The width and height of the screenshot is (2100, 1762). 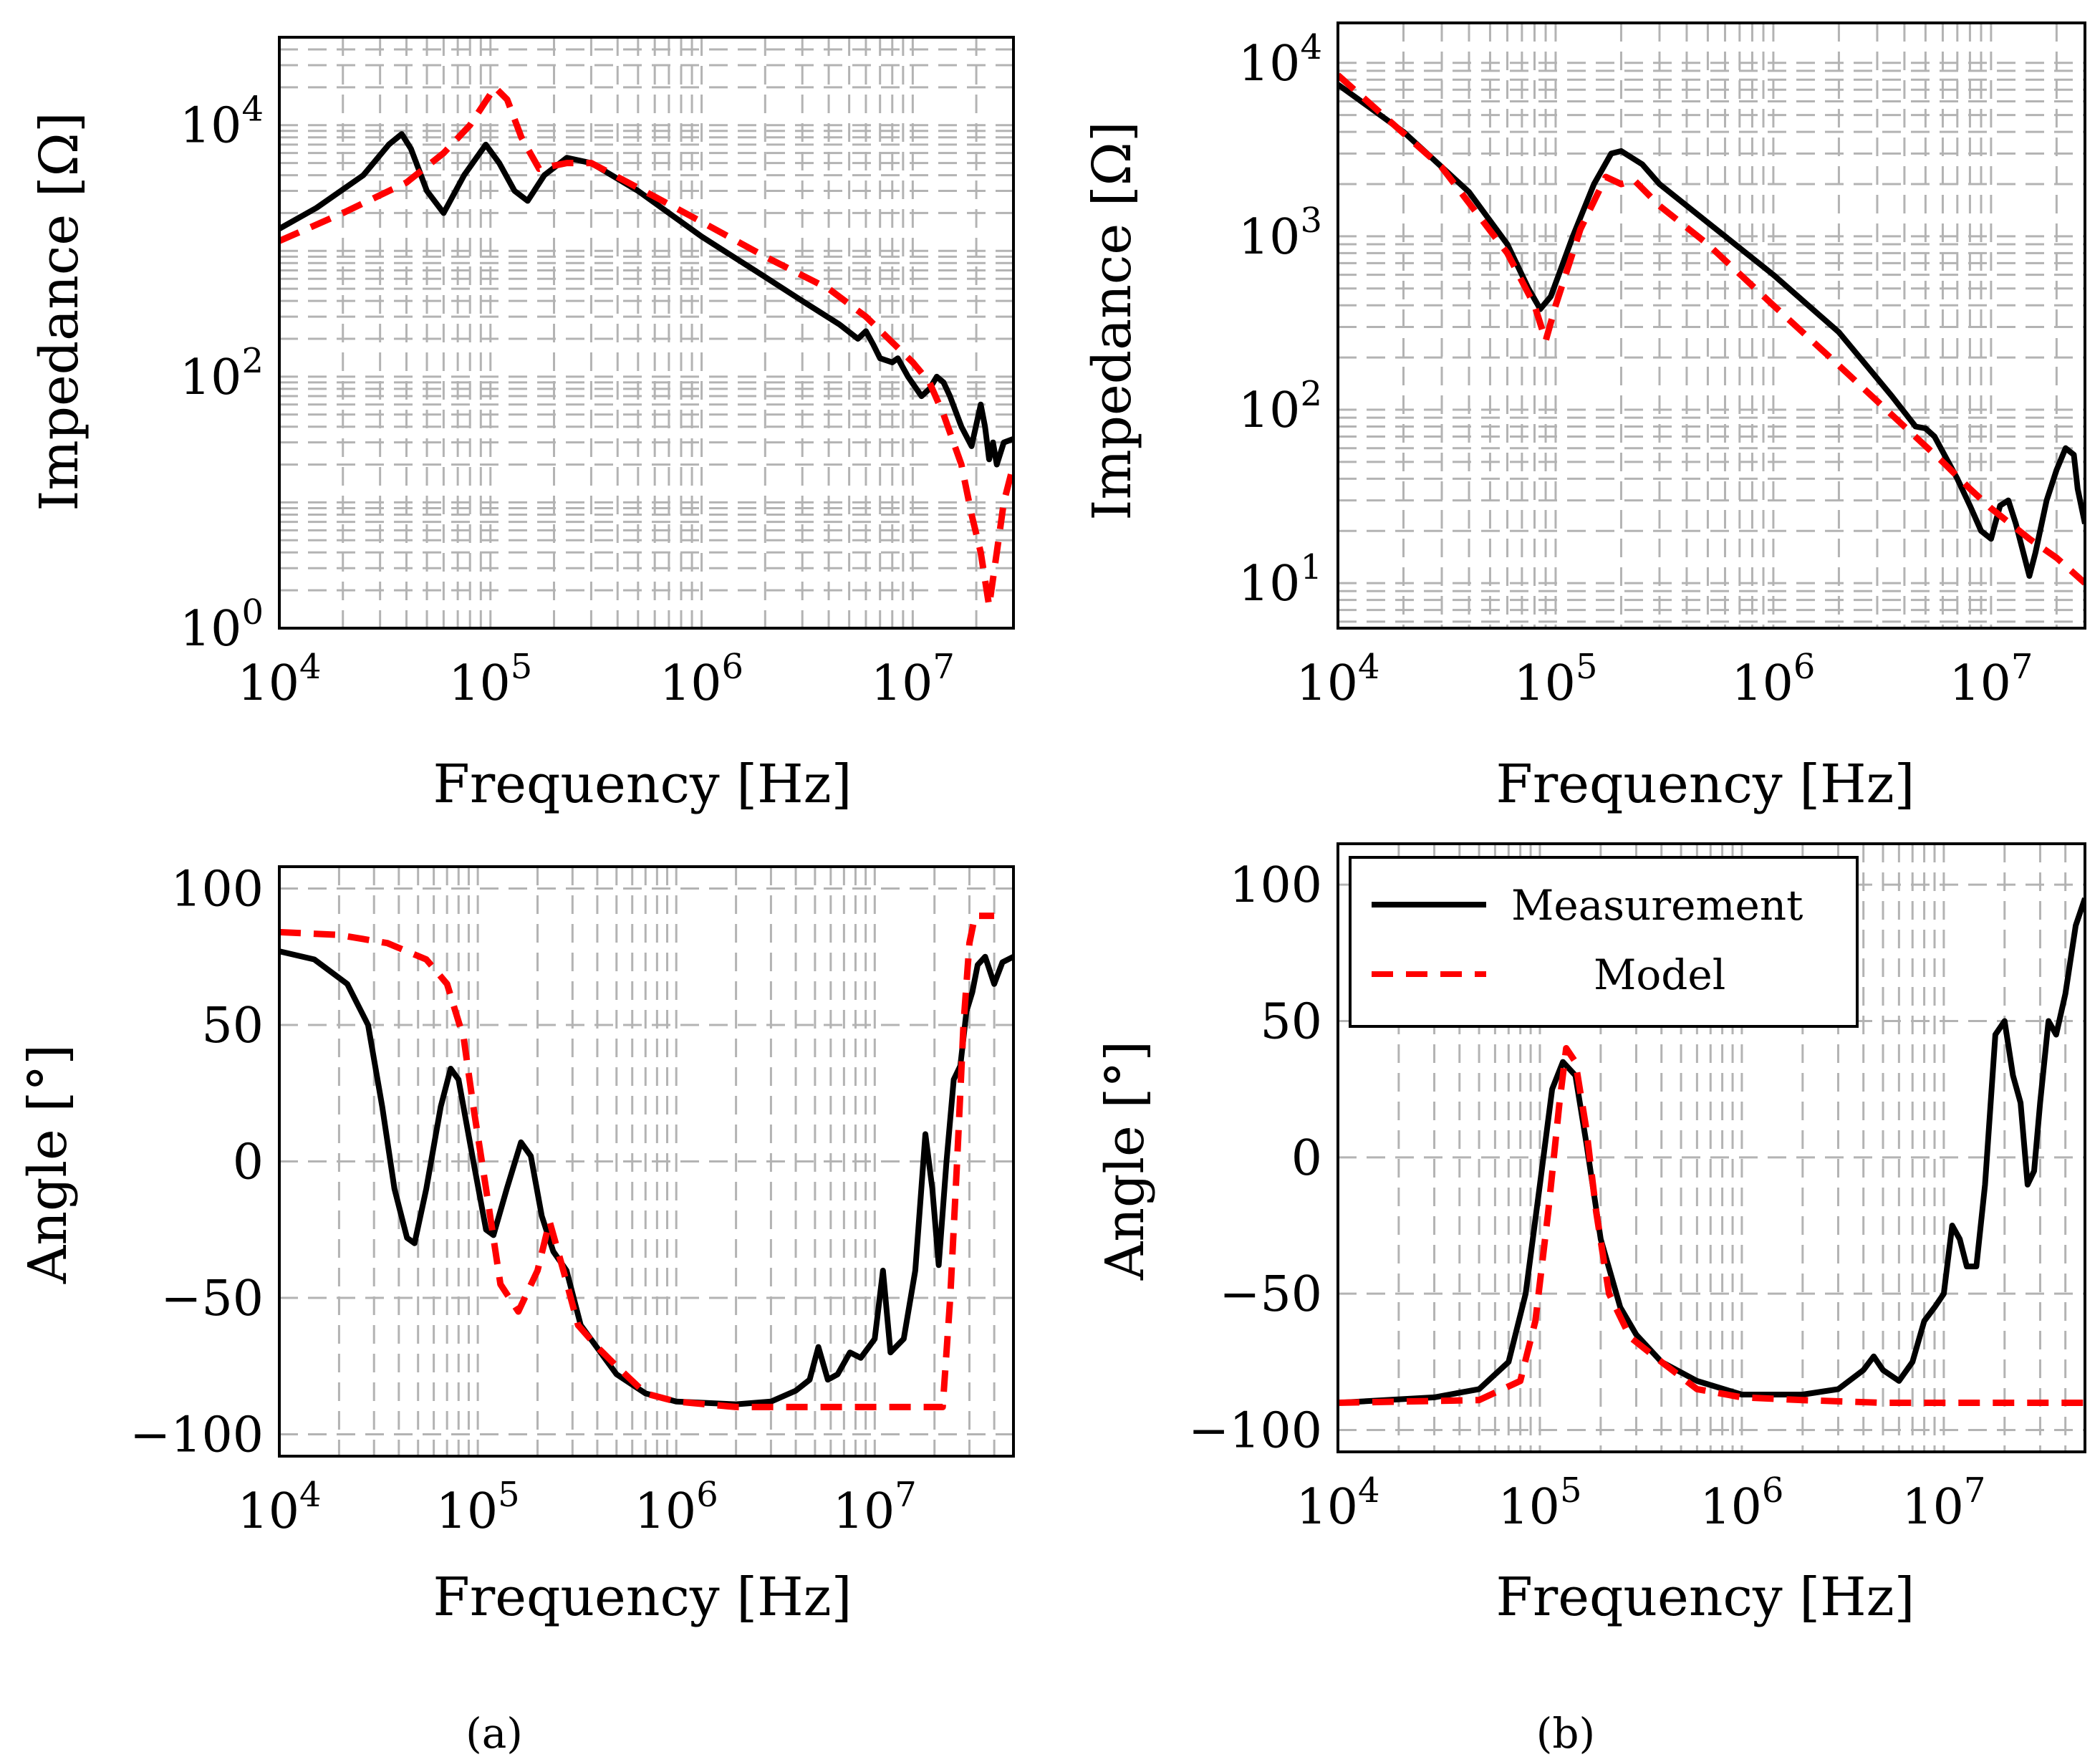 What do you see at coordinates (1705, 1597) in the screenshot?
I see `b-bottom-xlabel: Frequency [Hz]` at bounding box center [1705, 1597].